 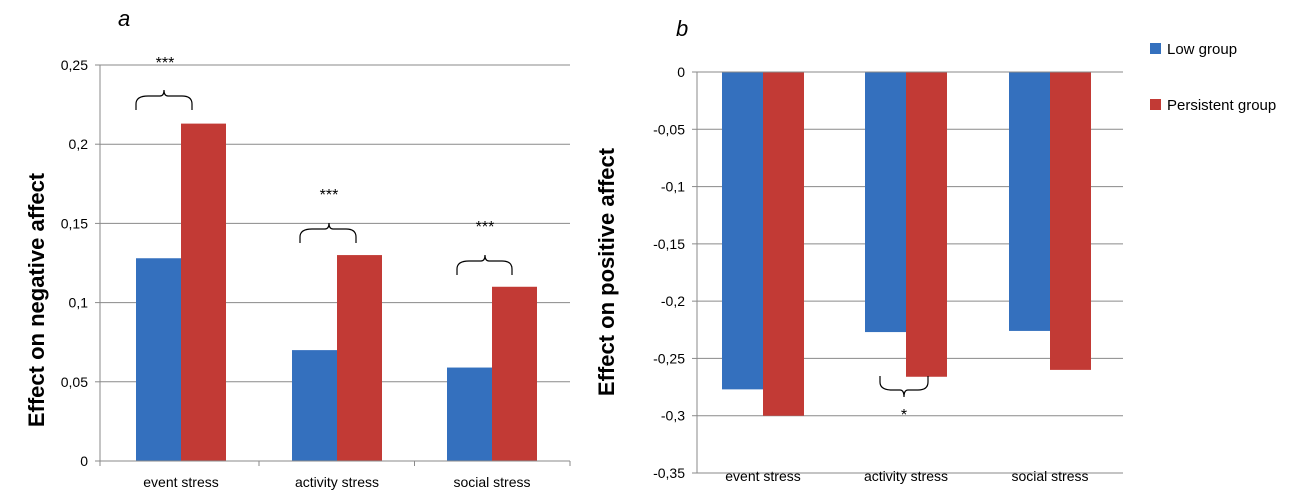 I want to click on legend-swatch-persistent-group, so click(x=1155, y=104).